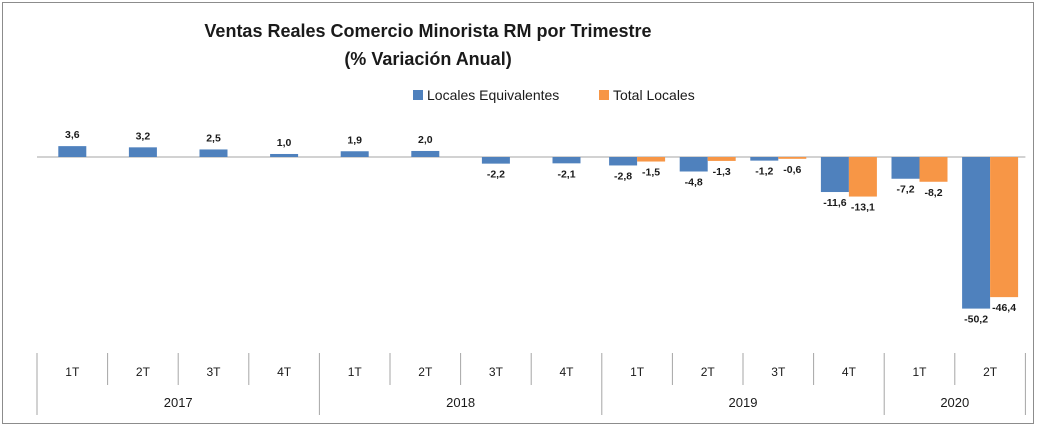 The image size is (1038, 428). Describe the element at coordinates (835, 203) in the screenshot. I see `data-label: -11,6` at that location.